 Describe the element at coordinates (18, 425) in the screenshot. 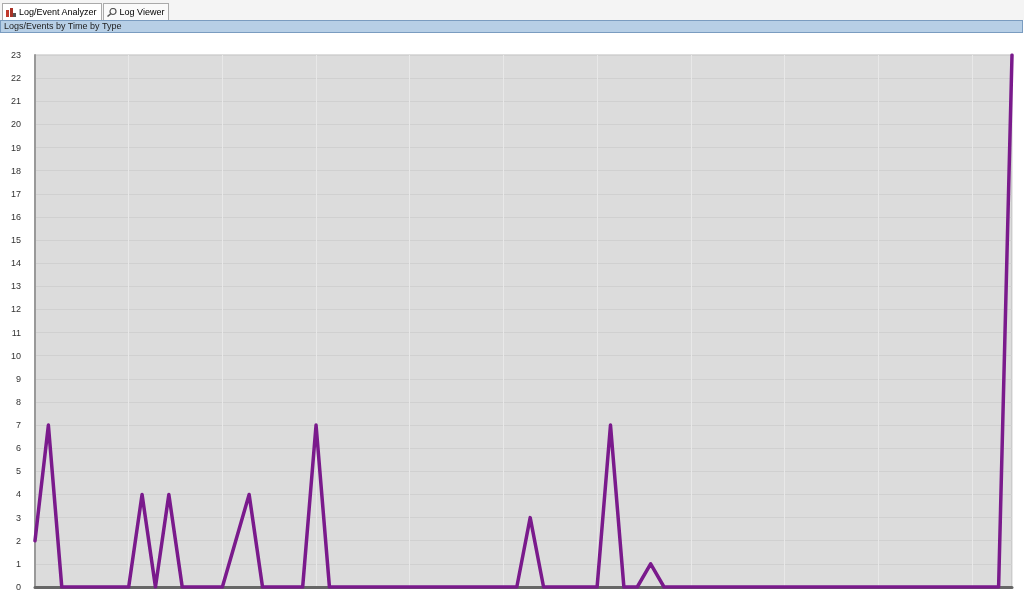

I see `y-tick-label: 7` at that location.